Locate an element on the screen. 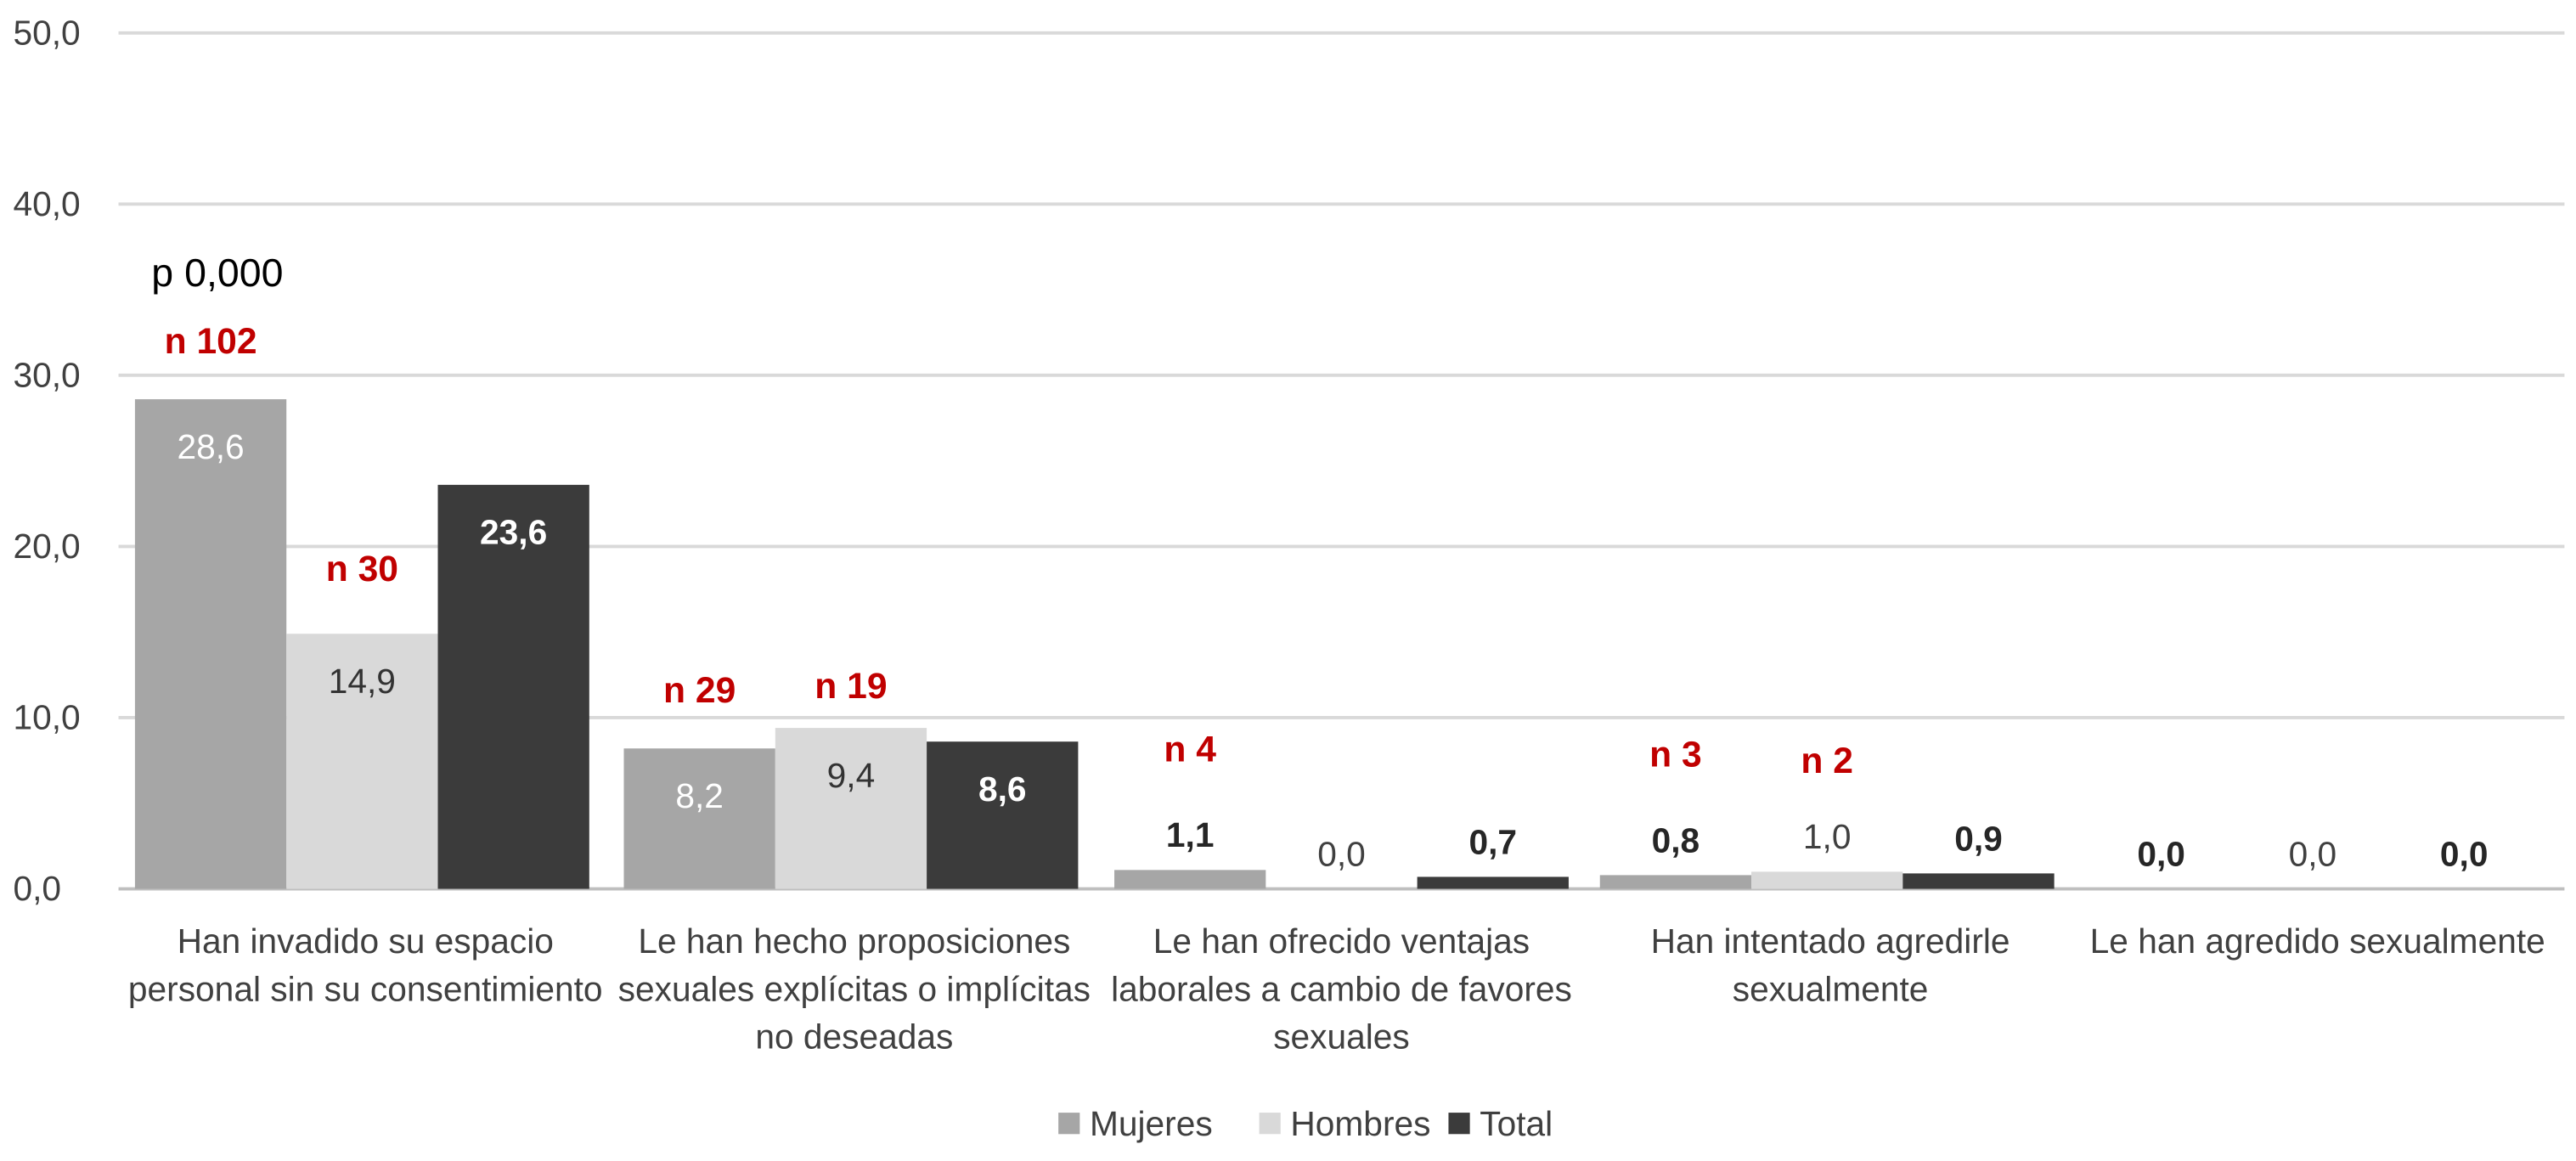  legend-label: Mujeres is located at coordinates (1151, 1123).